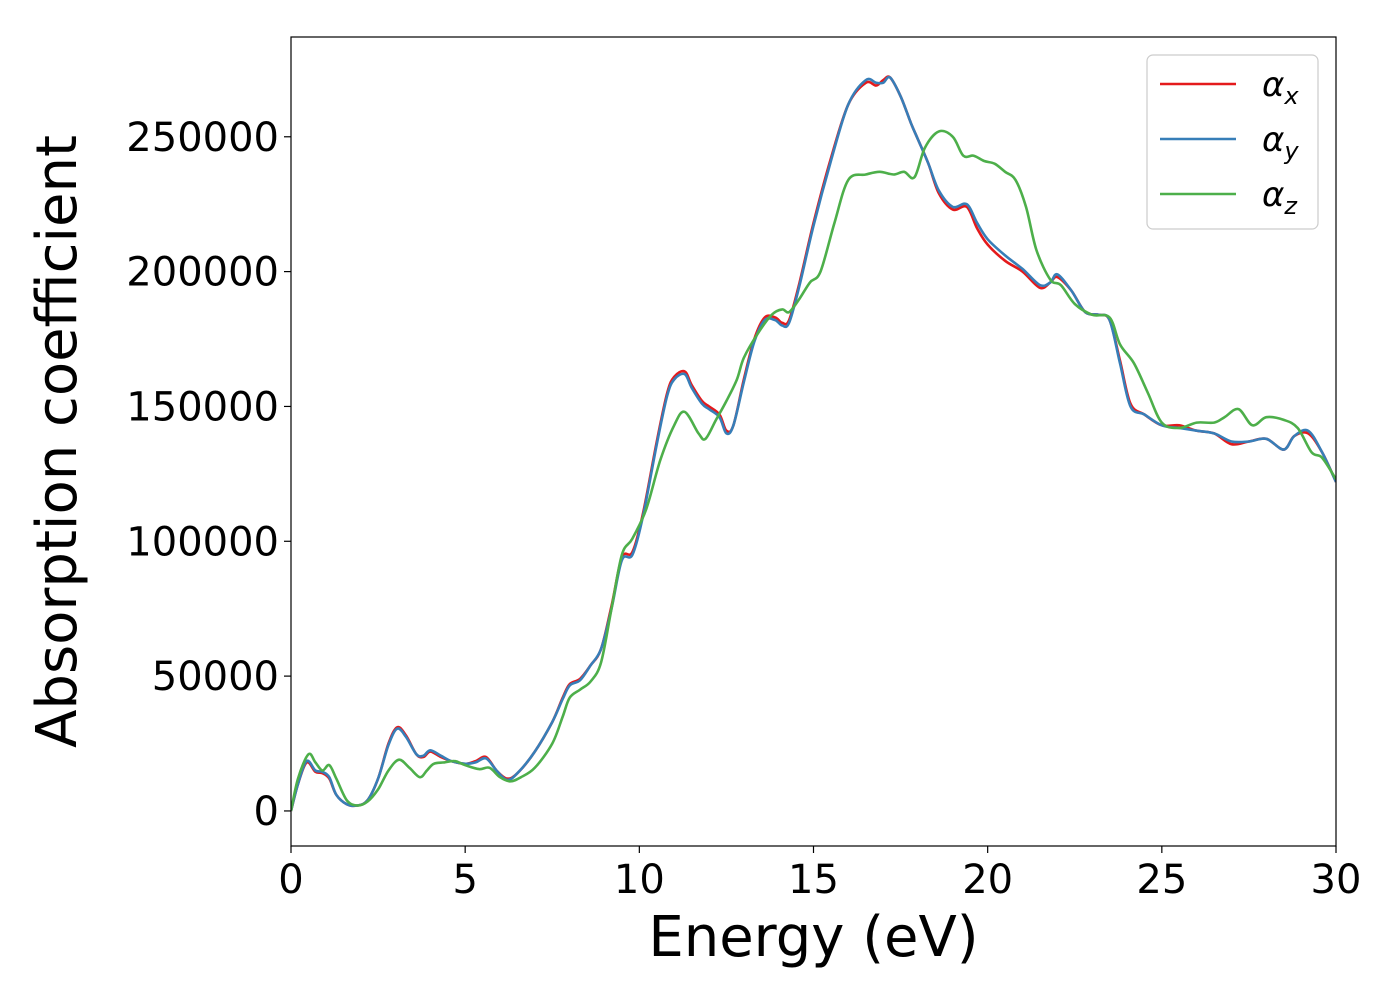 The height and width of the screenshot is (1000, 1400). What do you see at coordinates (464, 880) in the screenshot?
I see `x-tick-label: 5` at bounding box center [464, 880].